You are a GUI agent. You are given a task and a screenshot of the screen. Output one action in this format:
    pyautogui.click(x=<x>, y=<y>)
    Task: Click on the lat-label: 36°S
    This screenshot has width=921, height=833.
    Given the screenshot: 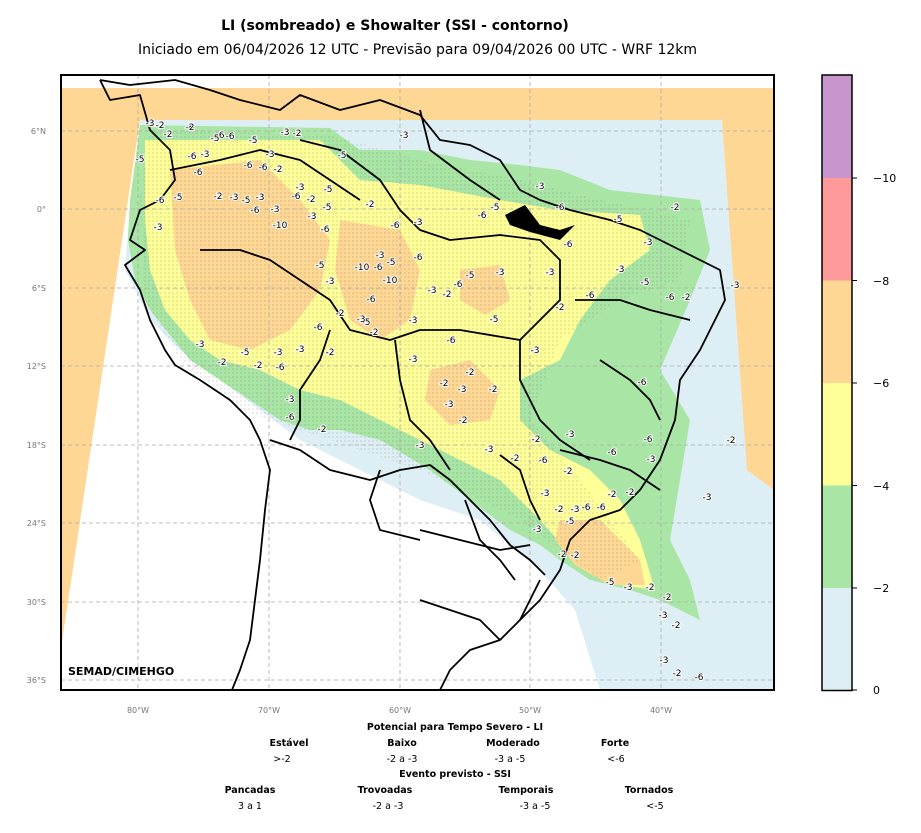 What is the action you would take?
    pyautogui.click(x=36, y=680)
    